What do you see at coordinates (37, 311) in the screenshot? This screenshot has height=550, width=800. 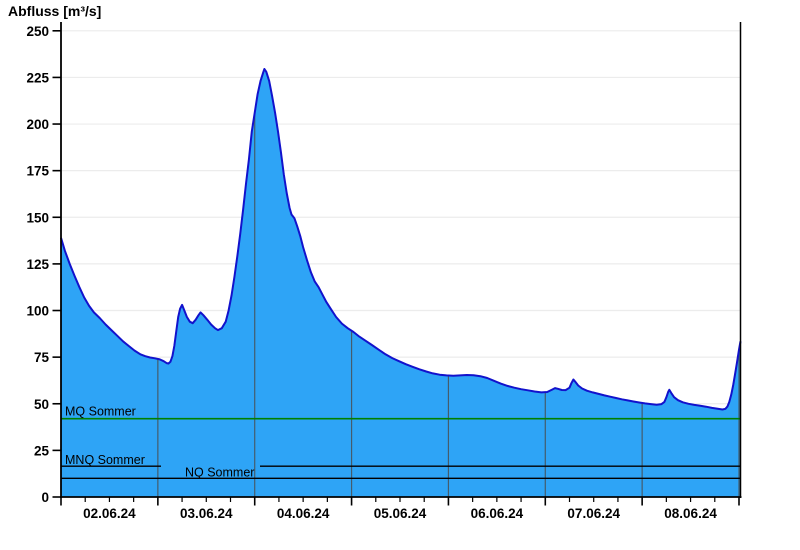 I see `y-tick-label: 100` at bounding box center [37, 311].